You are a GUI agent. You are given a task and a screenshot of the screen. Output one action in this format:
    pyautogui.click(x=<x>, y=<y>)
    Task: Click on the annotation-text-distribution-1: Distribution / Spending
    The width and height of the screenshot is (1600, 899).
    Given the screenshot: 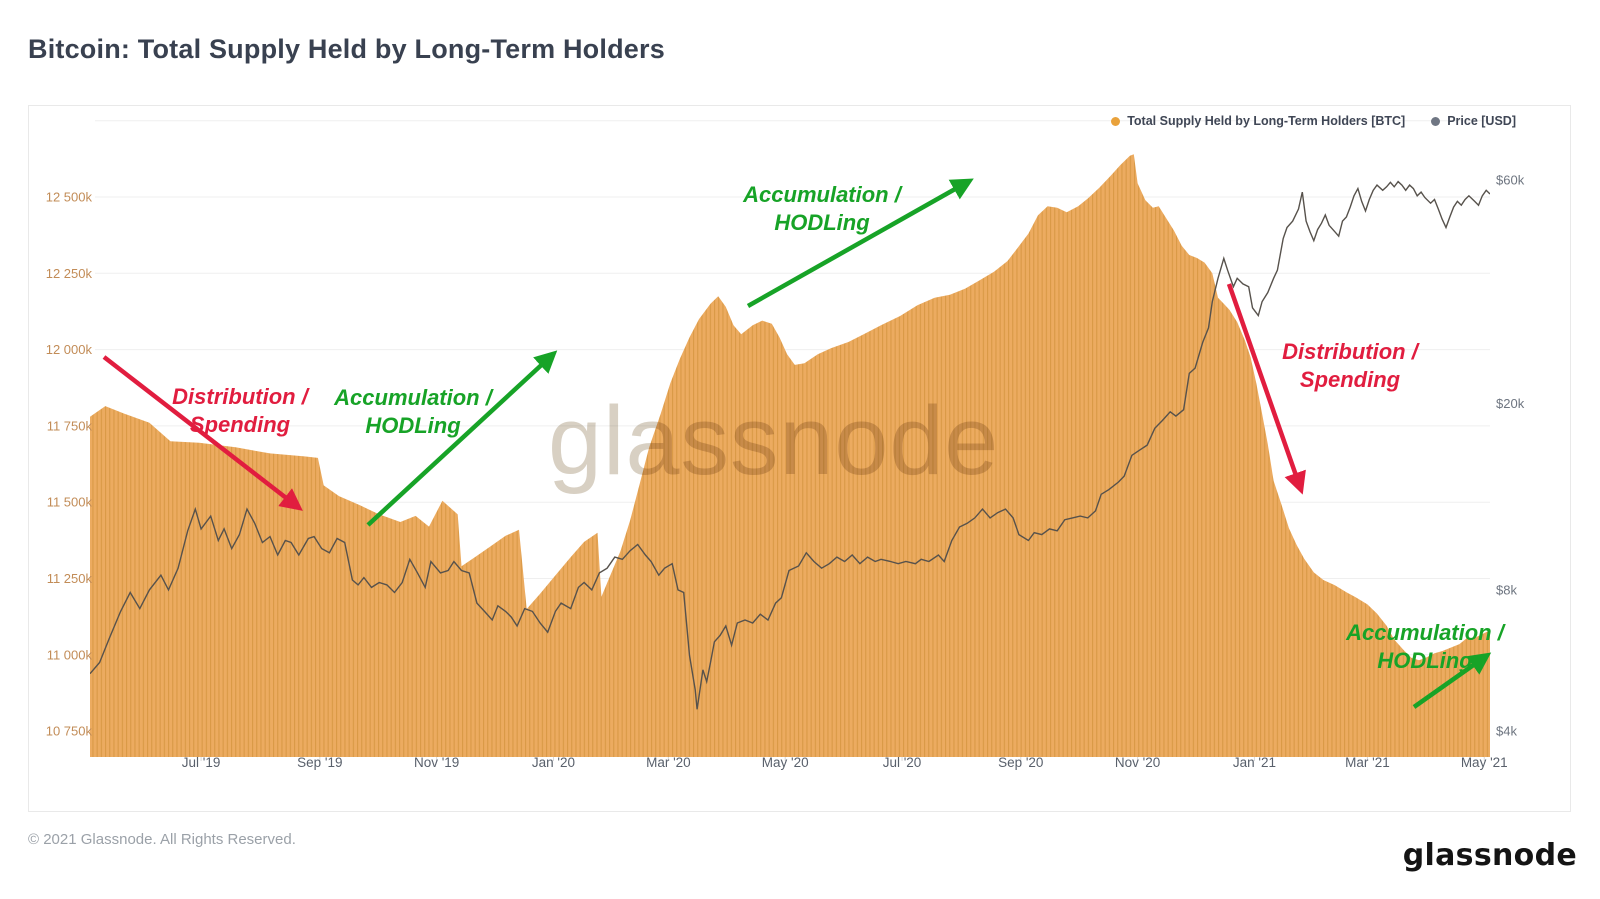 What is the action you would take?
    pyautogui.click(x=240, y=410)
    